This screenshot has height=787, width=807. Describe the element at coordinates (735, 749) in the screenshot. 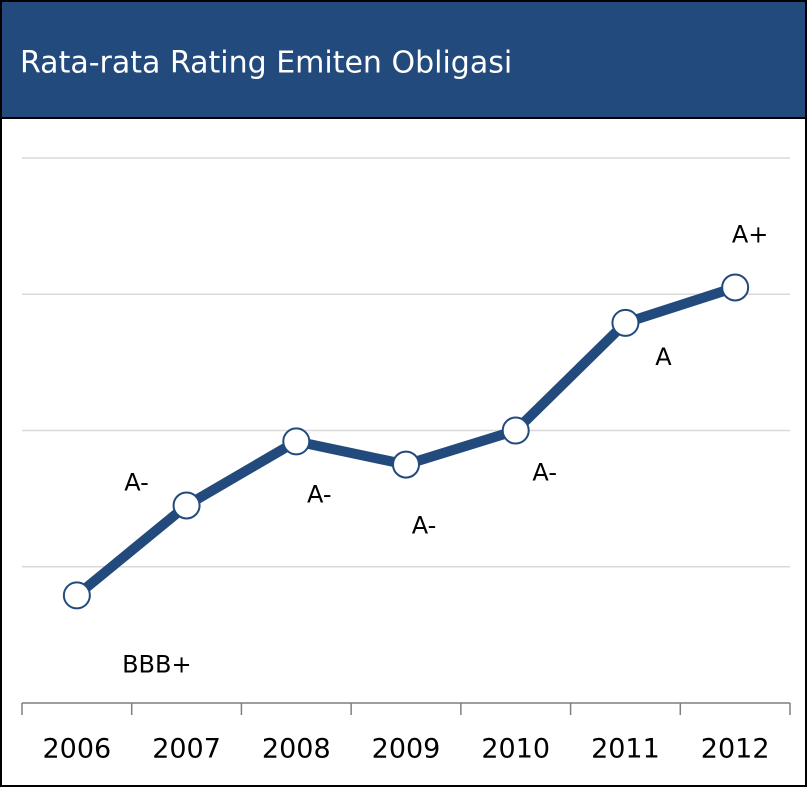

I see `x-tick-label: 2012` at that location.